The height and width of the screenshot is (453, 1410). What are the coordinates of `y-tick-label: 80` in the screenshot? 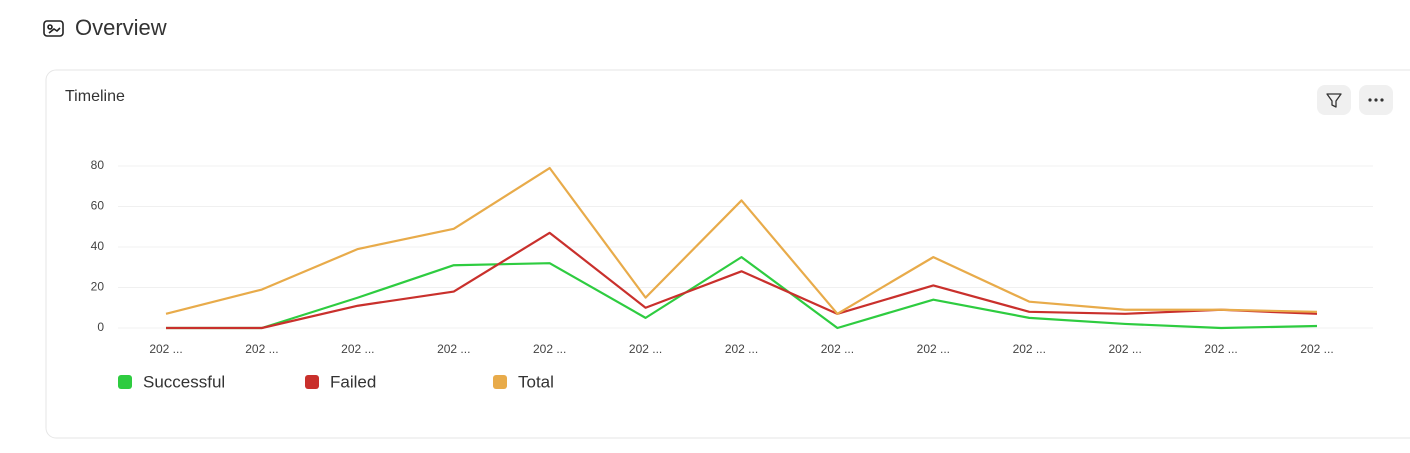 It's located at (98, 165).